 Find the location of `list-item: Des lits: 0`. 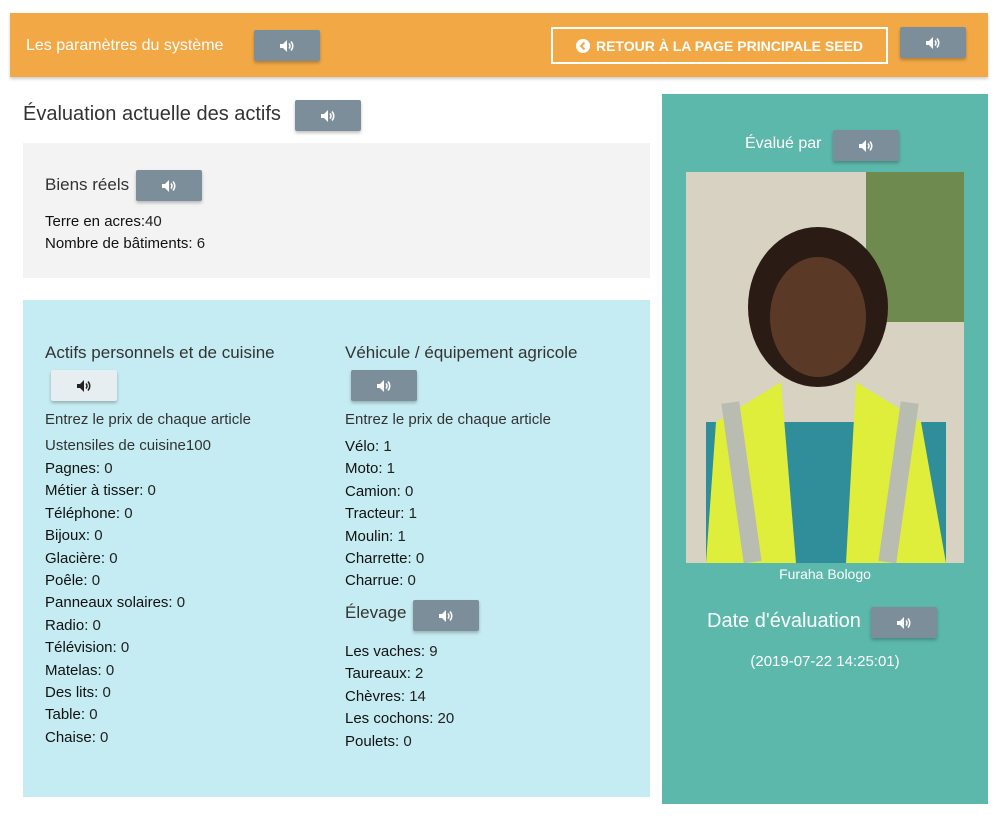

list-item: Des lits: 0 is located at coordinates (115, 693).